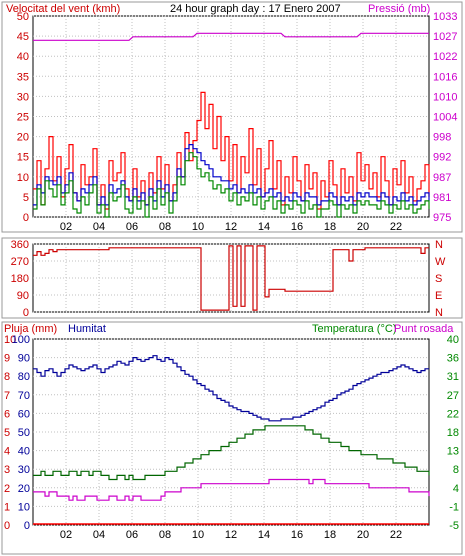 The height and width of the screenshot is (556, 465). What do you see at coordinates (445, 97) in the screenshot?
I see `pressure-y-tick: 1010` at bounding box center [445, 97].